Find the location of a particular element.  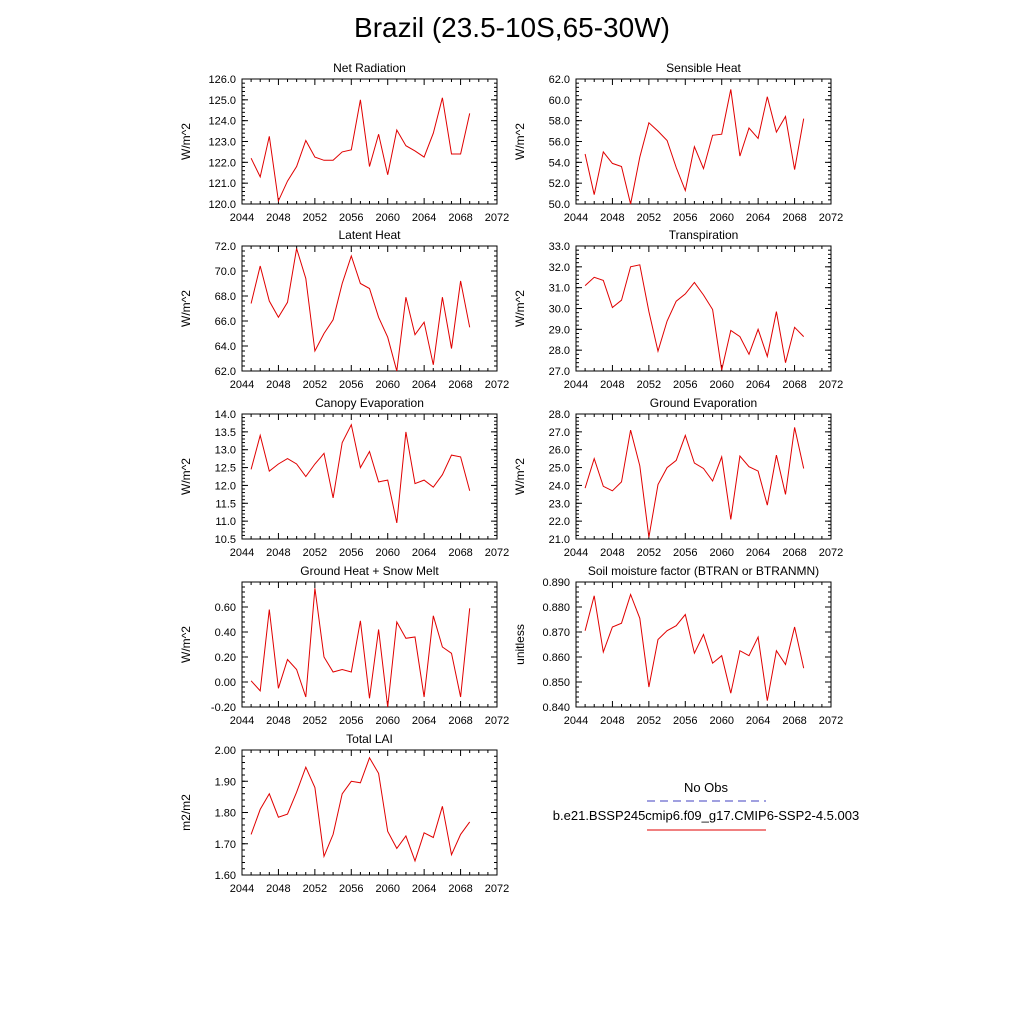

panel-title: Soil moisture factor (BTRAN or BTRANMN) is located at coordinates (703, 571).